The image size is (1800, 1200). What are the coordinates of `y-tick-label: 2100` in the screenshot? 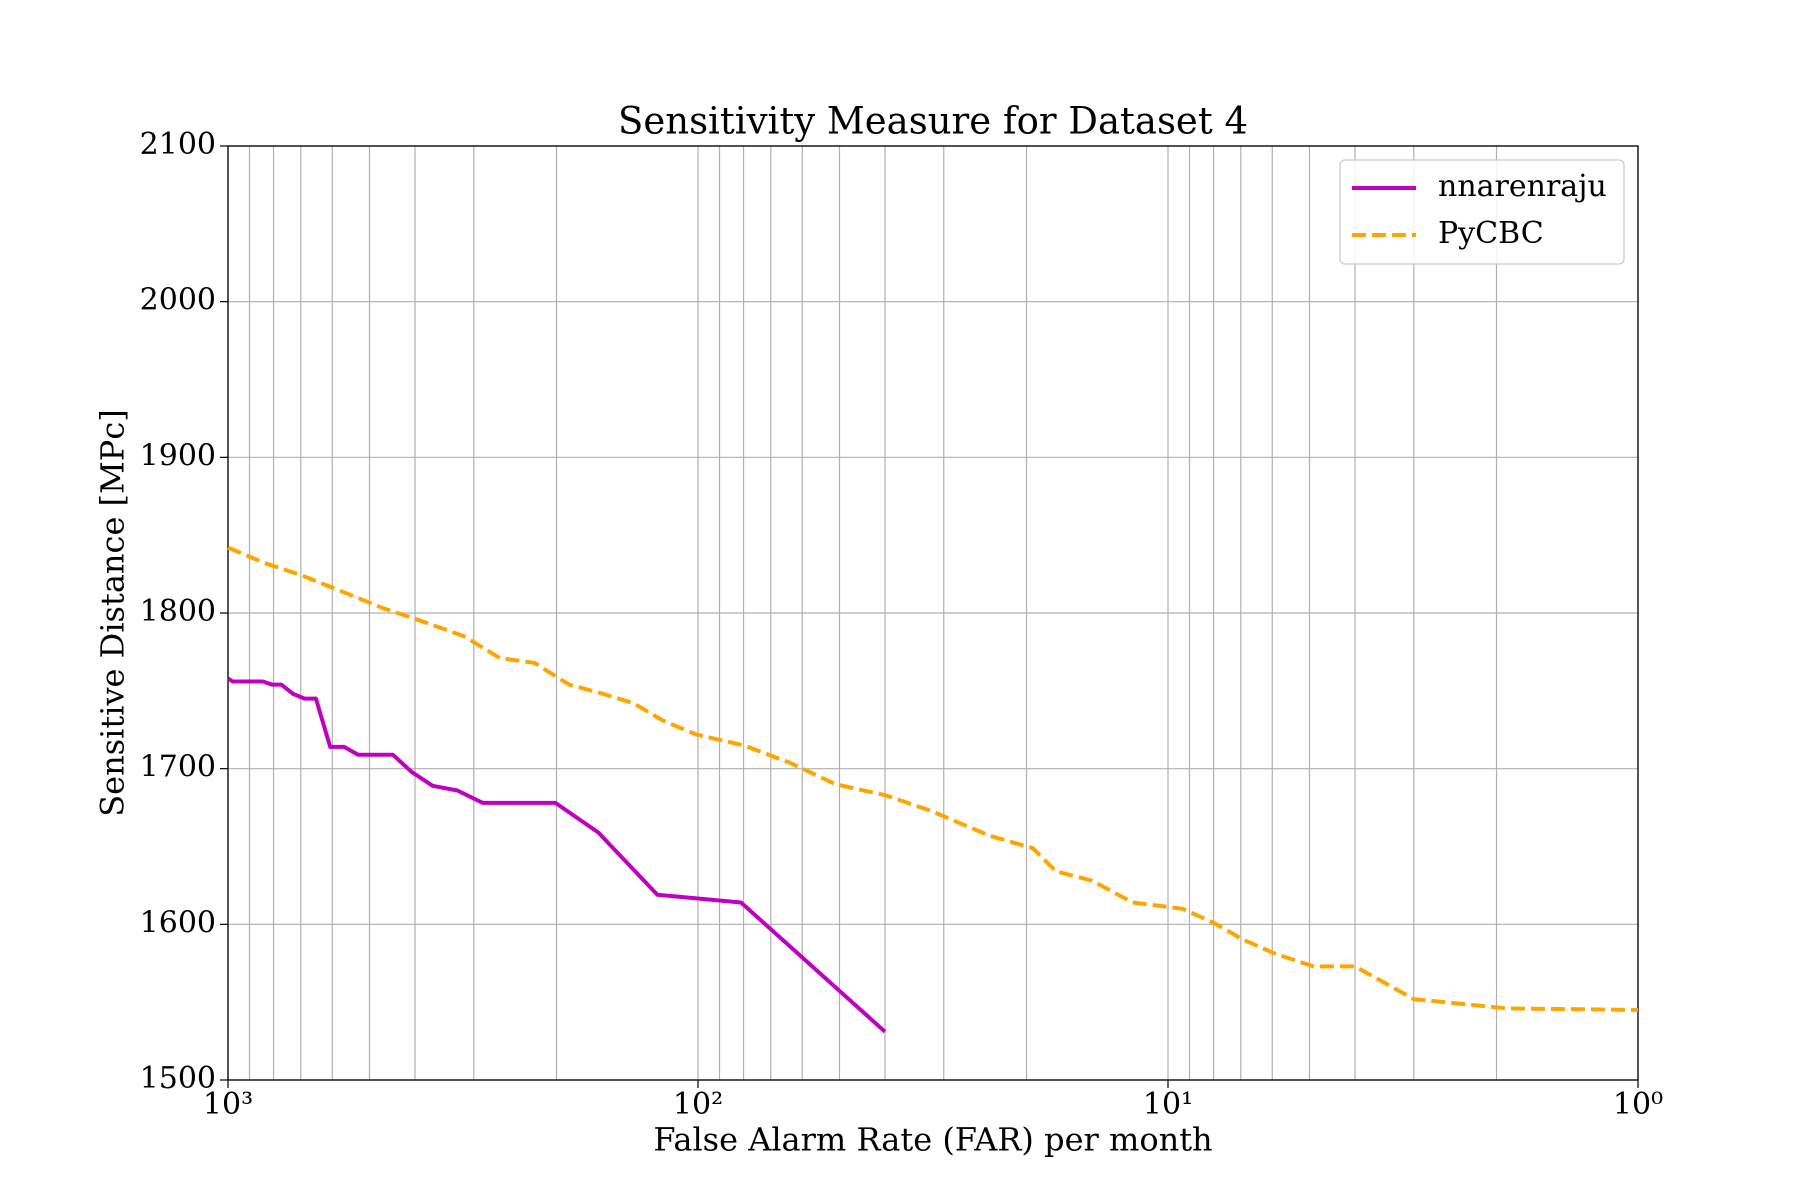 It's located at (178, 144).